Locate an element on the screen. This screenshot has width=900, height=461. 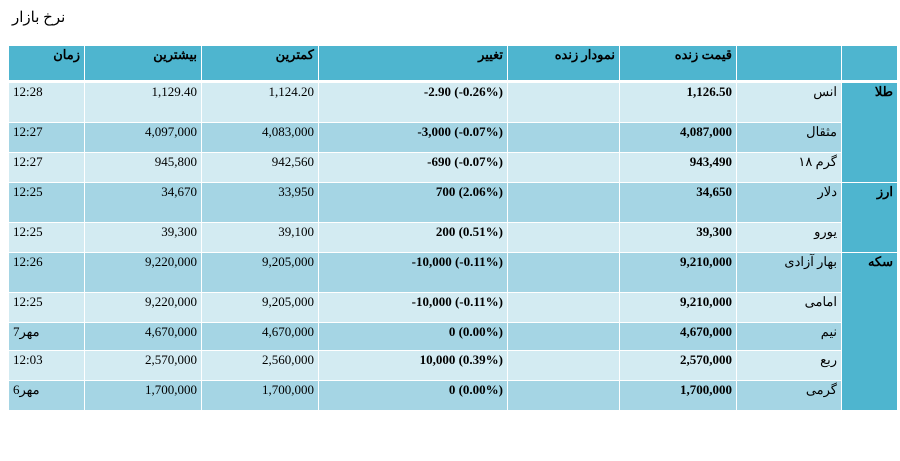
time-cell: 7مهر is located at coordinates (46, 336).